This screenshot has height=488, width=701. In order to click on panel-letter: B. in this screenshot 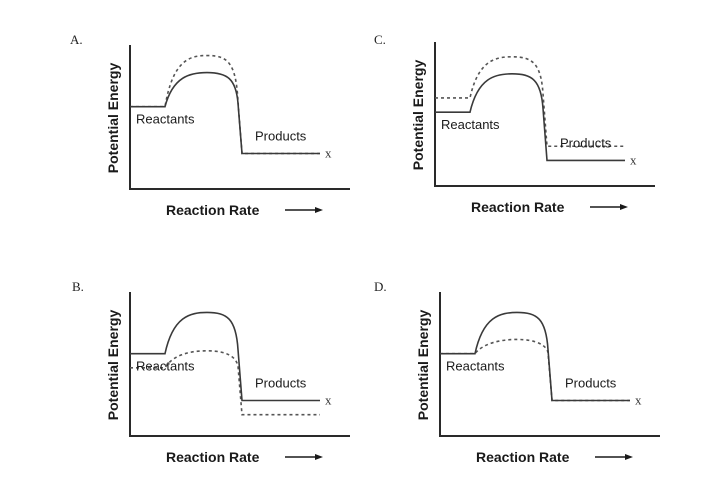, I will do `click(78, 286)`.